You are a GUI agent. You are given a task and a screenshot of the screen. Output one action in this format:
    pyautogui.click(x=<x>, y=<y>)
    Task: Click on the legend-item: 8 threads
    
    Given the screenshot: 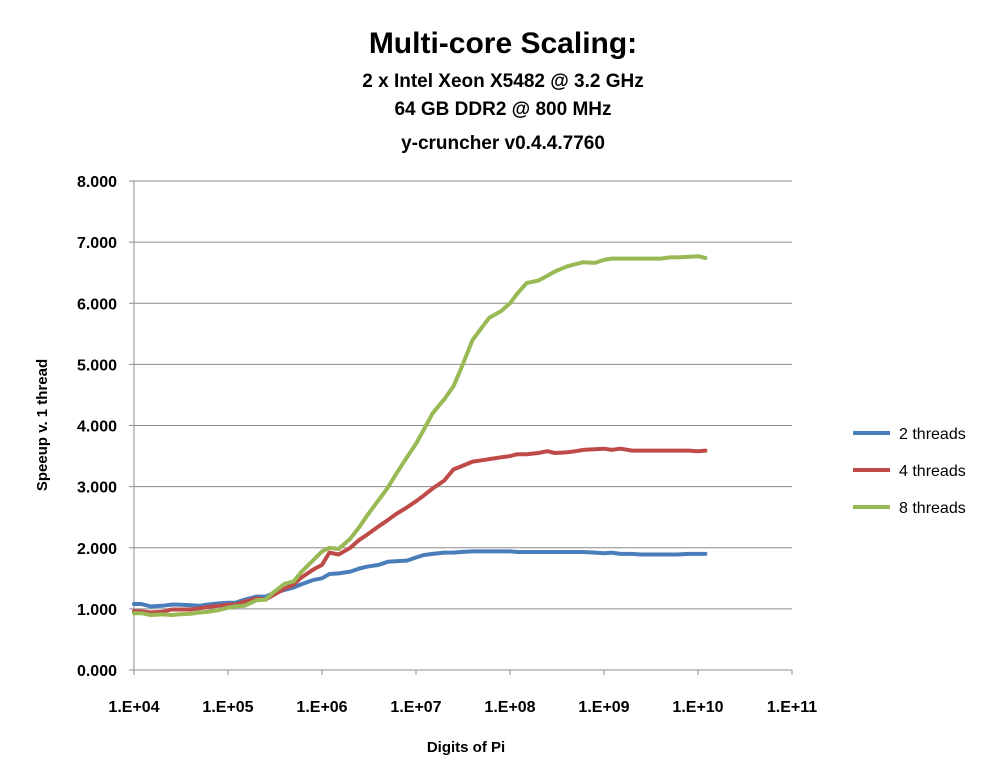 What is the action you would take?
    pyautogui.click(x=909, y=508)
    